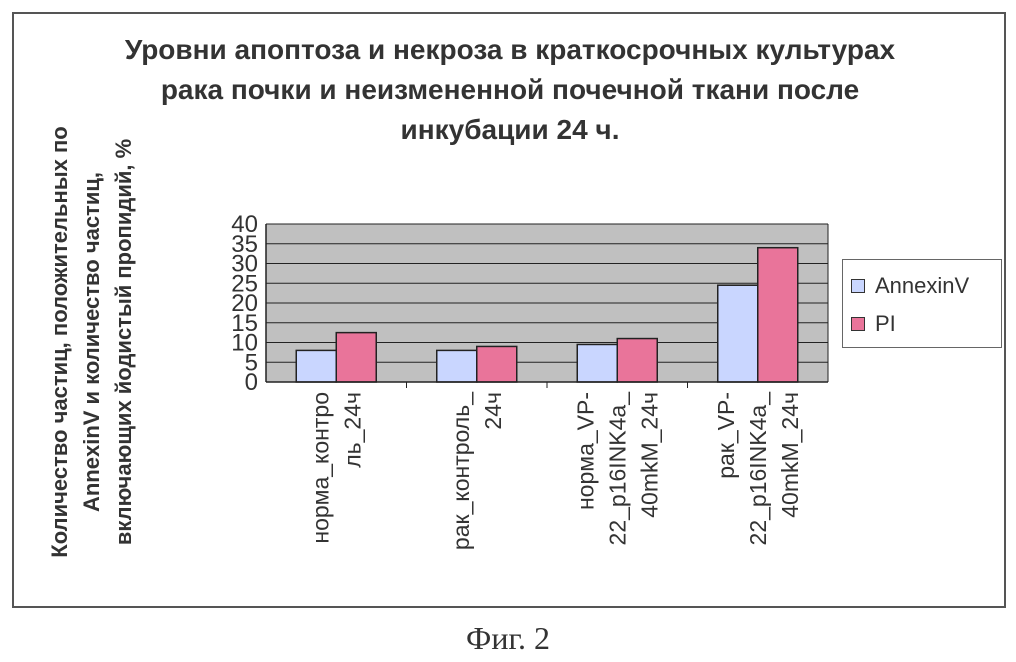 Image resolution: width=1016 pixels, height=662 pixels. Describe the element at coordinates (922, 303) in the screenshot. I see `legend: AnnexinV PI` at that location.